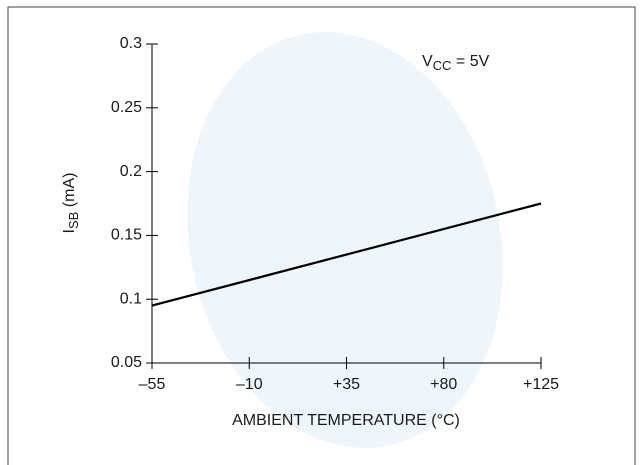 This screenshot has width=643, height=465. Describe the element at coordinates (346, 254) in the screenshot. I see `data-line` at that location.